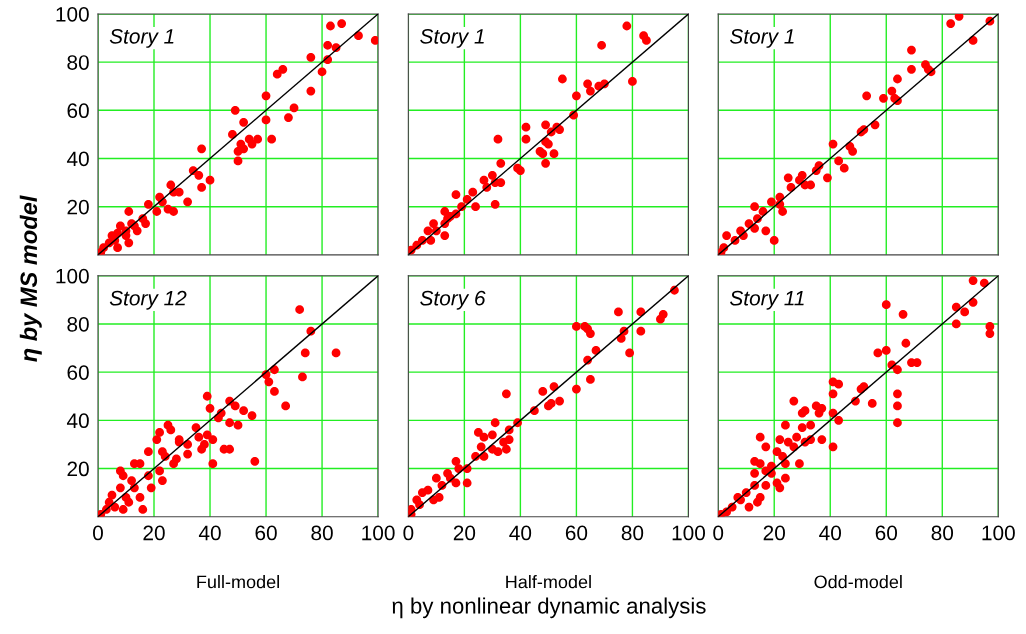 The image size is (1026, 634). I want to click on x-axis-title: Full-model, so click(238, 582).